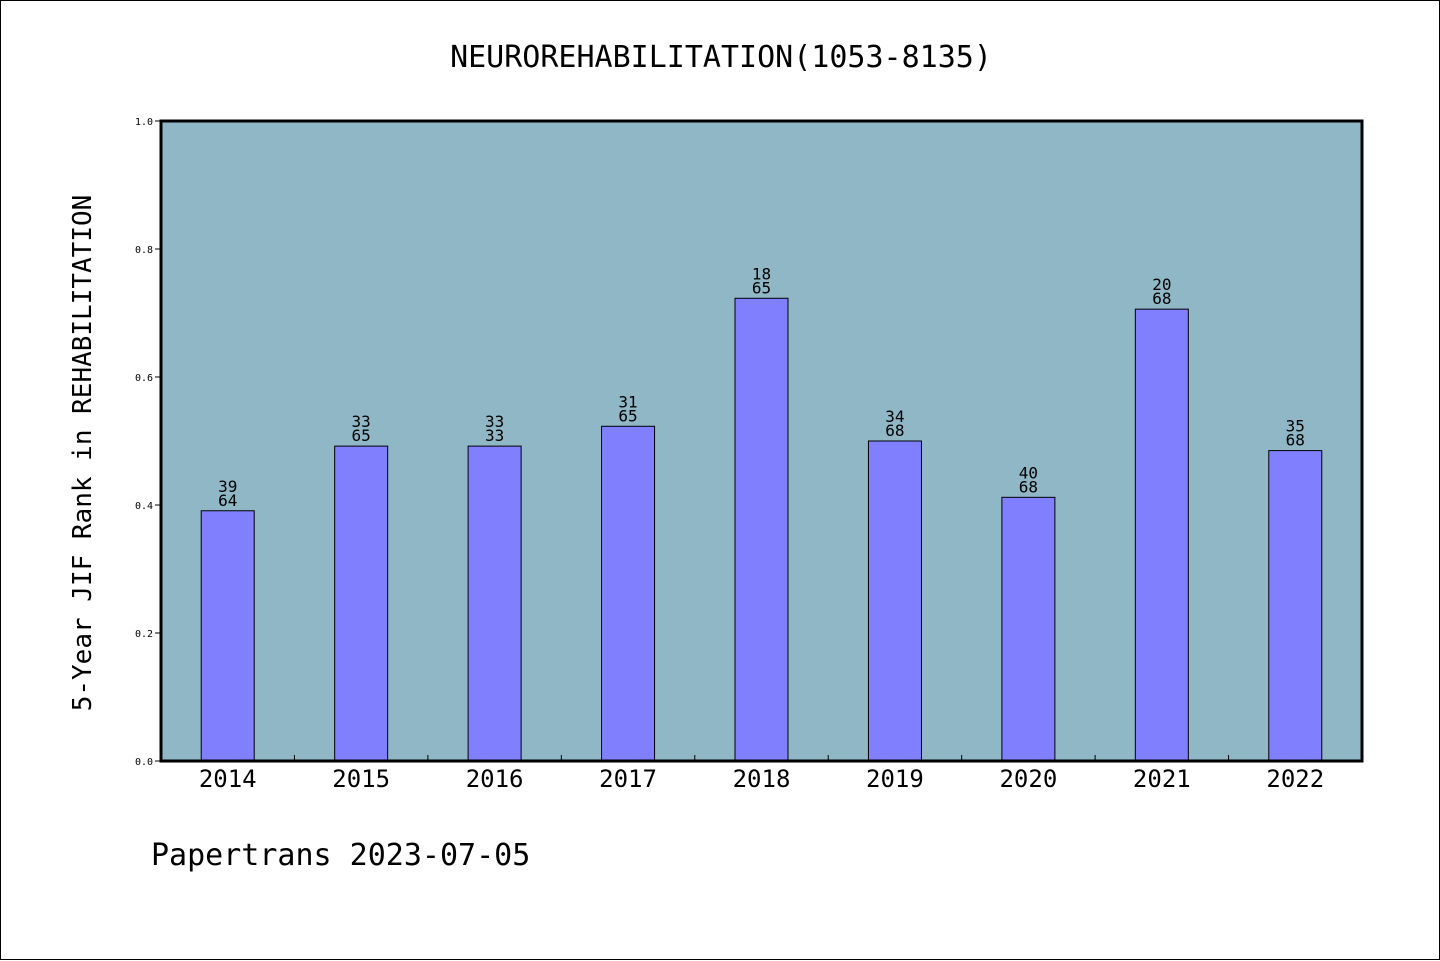 The width and height of the screenshot is (1440, 961). I want to click on bar-label-total-2021: 68, so click(1161, 298).